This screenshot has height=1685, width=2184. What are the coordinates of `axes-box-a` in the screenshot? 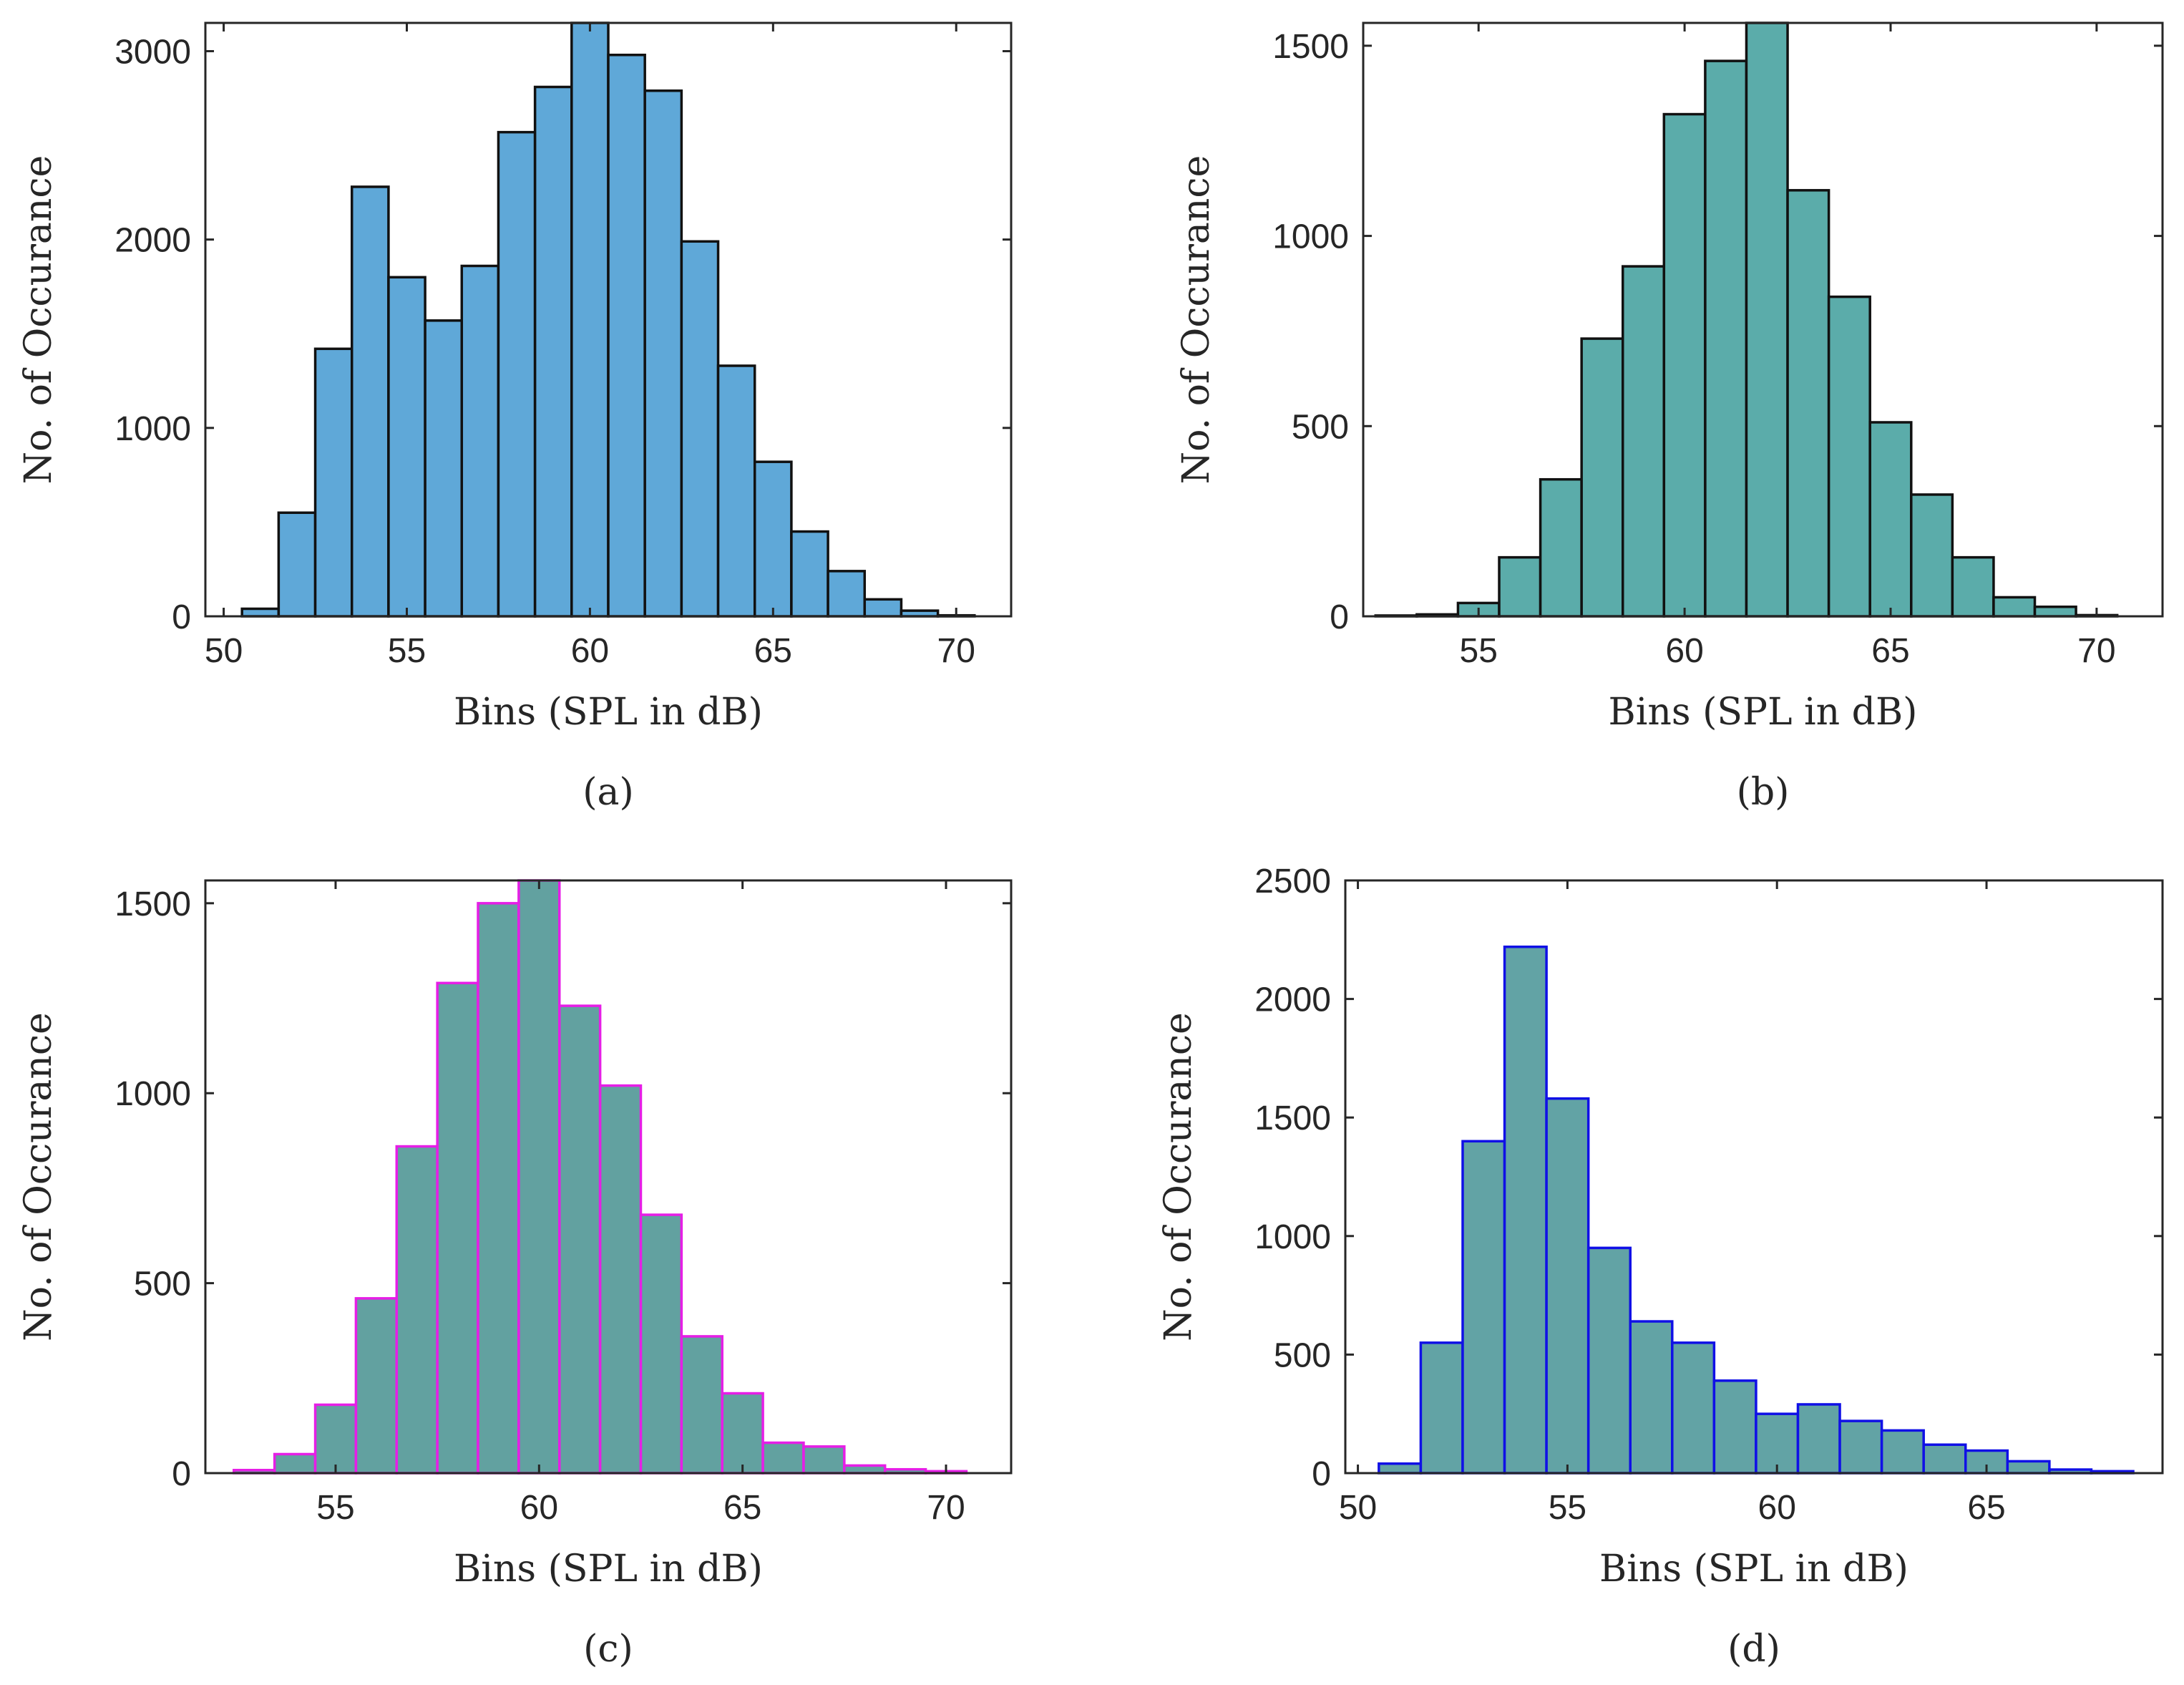 It's located at (608, 319).